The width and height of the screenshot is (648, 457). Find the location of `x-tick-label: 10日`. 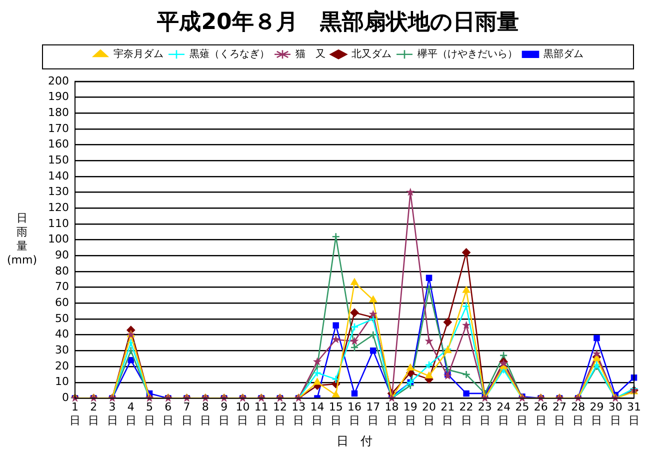

x-tick-label: 10日 is located at coordinates (243, 413).